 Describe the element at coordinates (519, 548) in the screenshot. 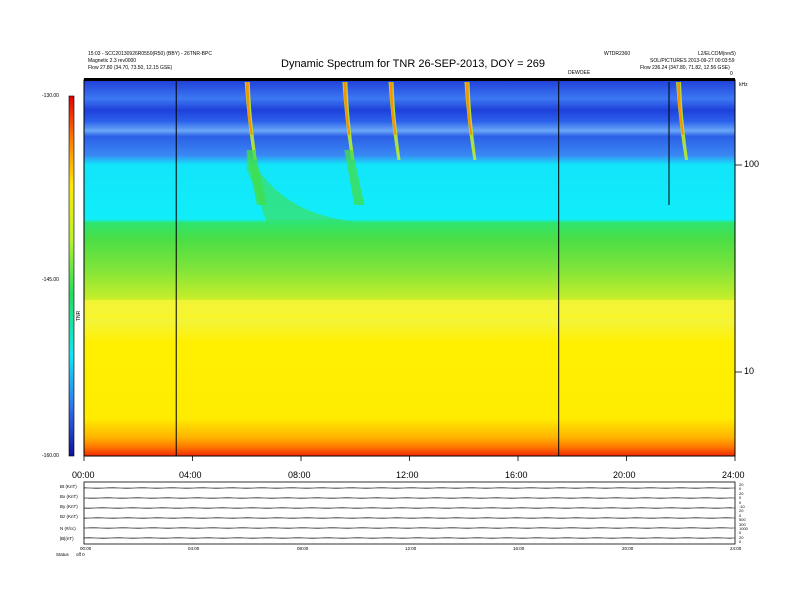

I see `lower-x-tick-16: 16:00` at that location.